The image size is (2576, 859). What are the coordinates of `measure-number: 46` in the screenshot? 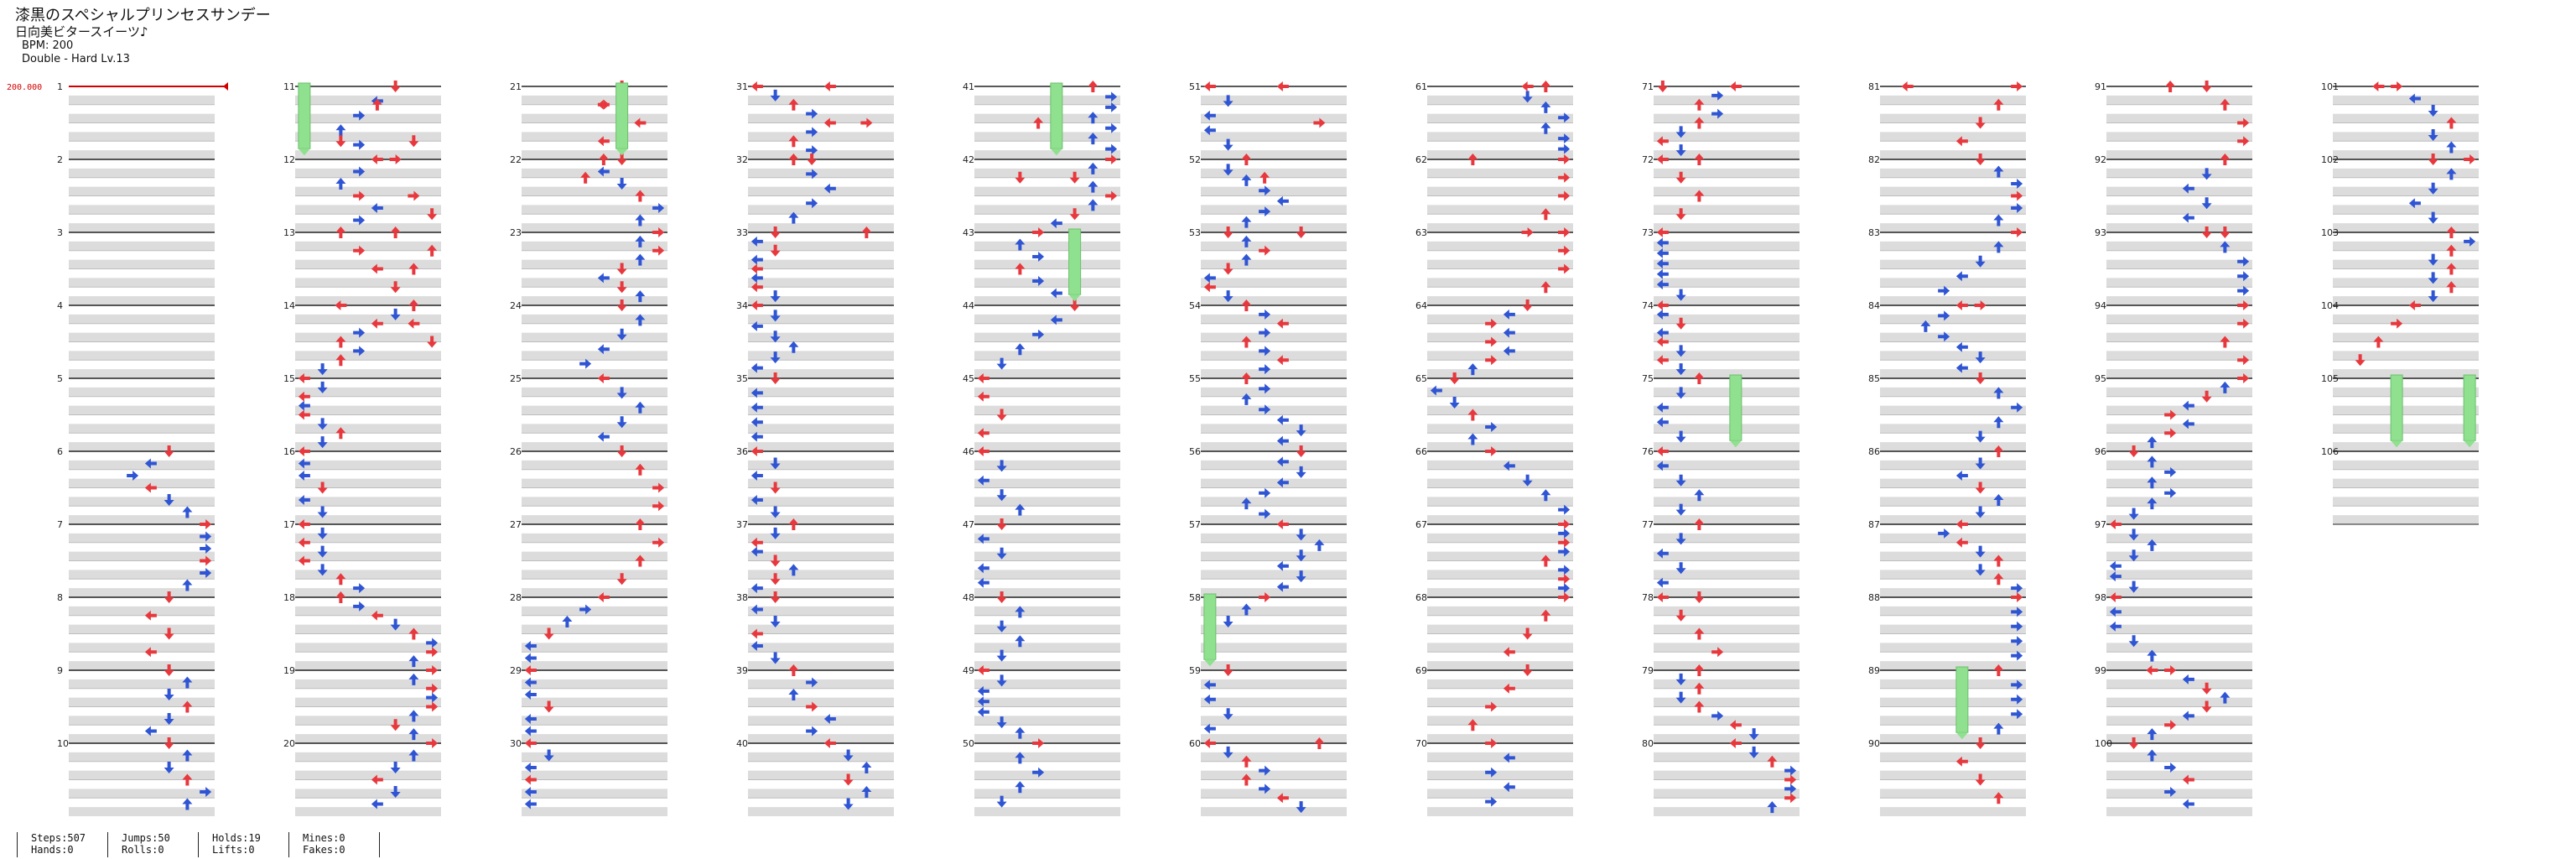 It's located at (969, 451).